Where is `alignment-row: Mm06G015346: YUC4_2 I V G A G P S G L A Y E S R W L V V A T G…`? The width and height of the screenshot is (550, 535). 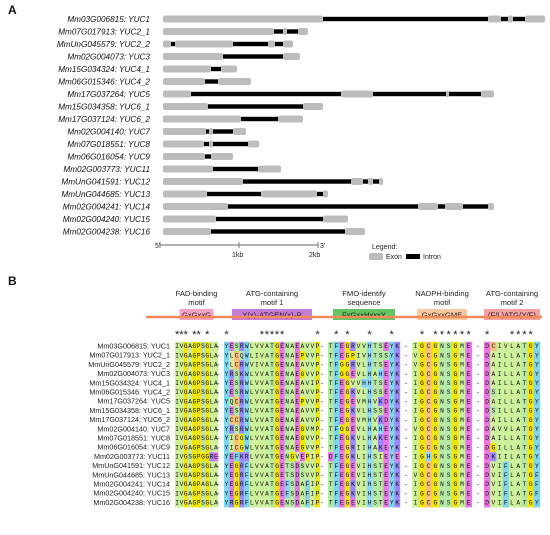 alignment-row: Mm06G015346: YUC4_2 I V G A G P S G L A Y E S R W L V V A T G… is located at coordinates (315, 392).